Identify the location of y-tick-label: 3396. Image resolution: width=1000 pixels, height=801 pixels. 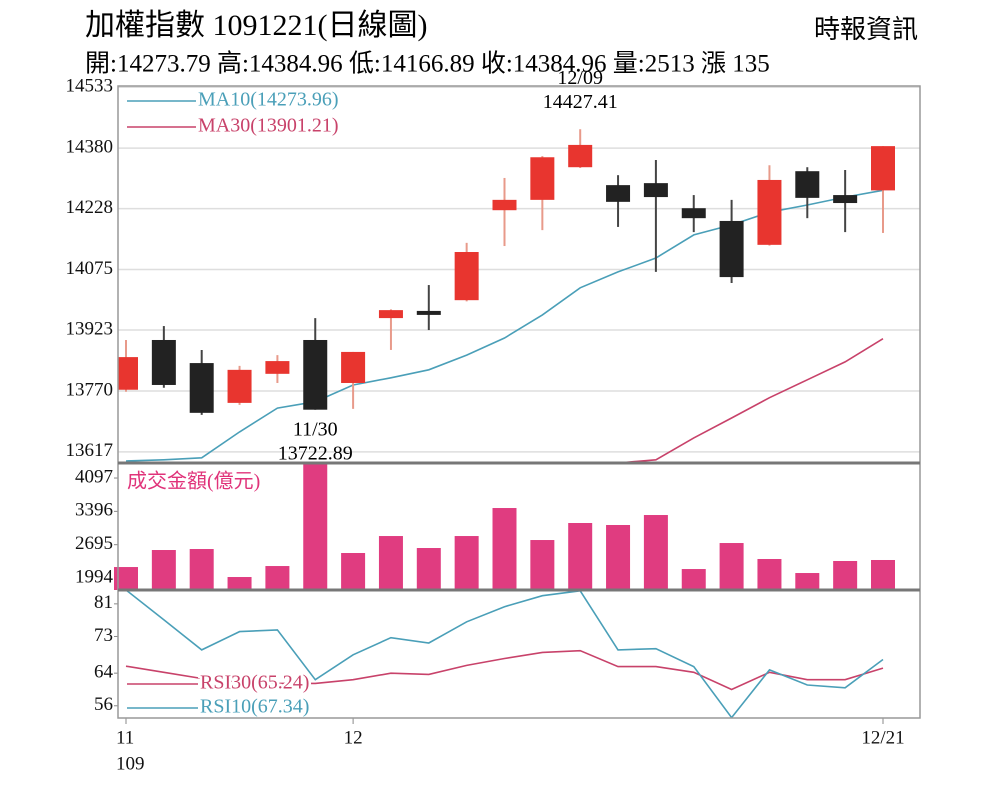
(94, 510).